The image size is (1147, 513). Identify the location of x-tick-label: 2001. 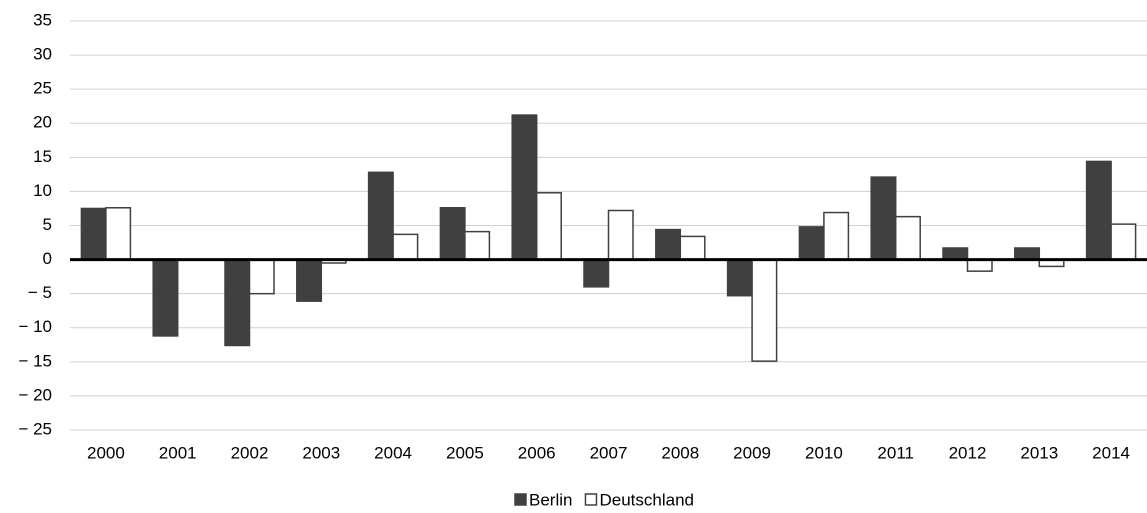
(178, 452).